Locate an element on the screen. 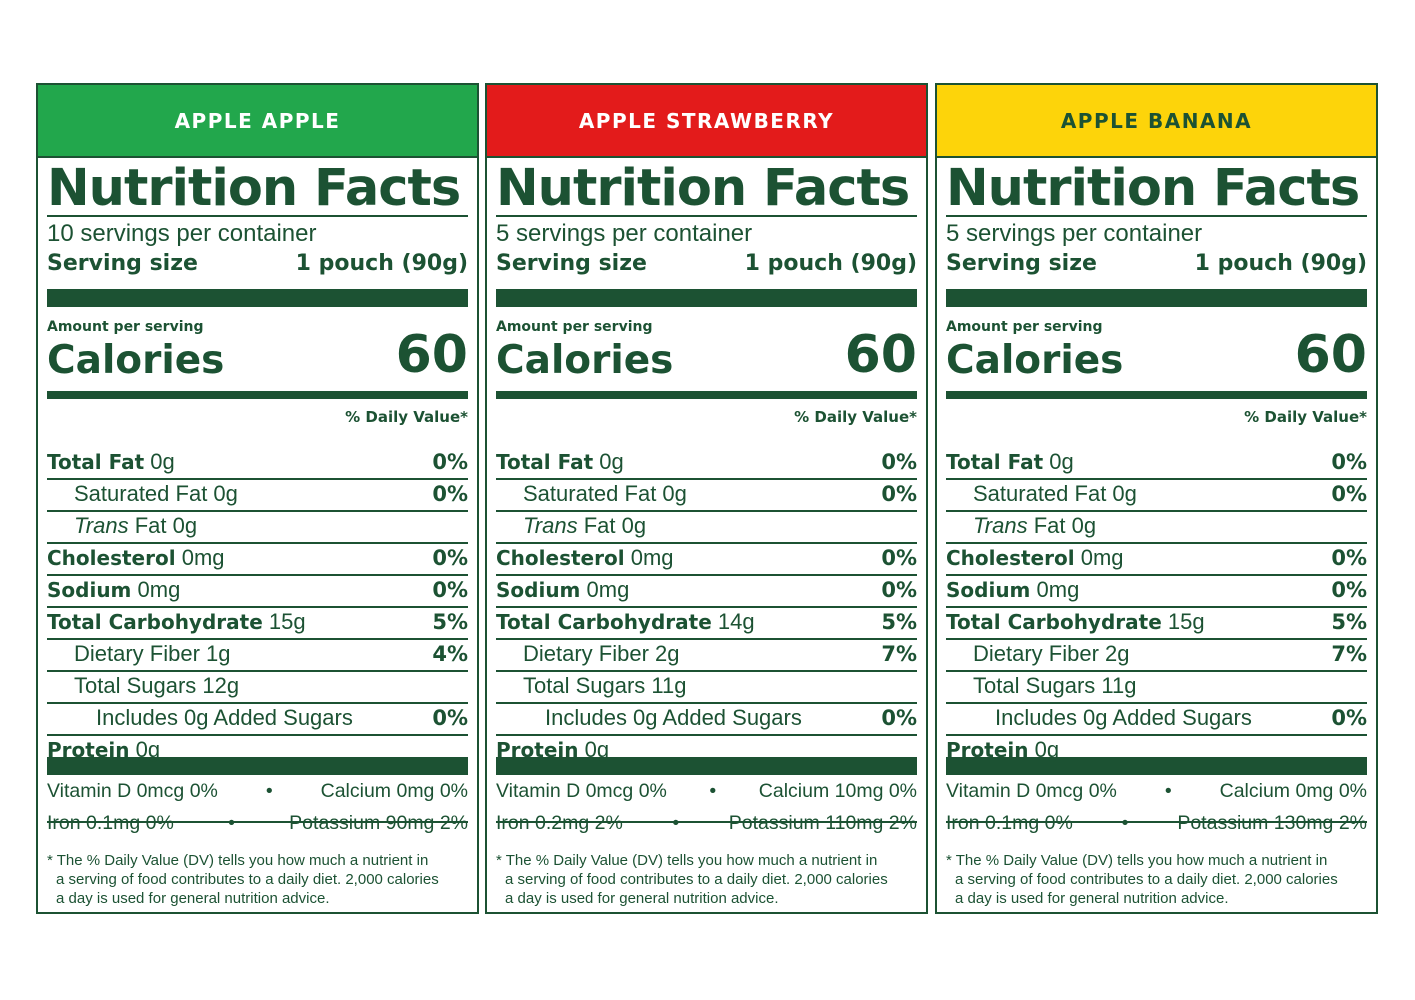  nutrient-label-group: Dietary Fiber 2g is located at coordinates (601, 654).